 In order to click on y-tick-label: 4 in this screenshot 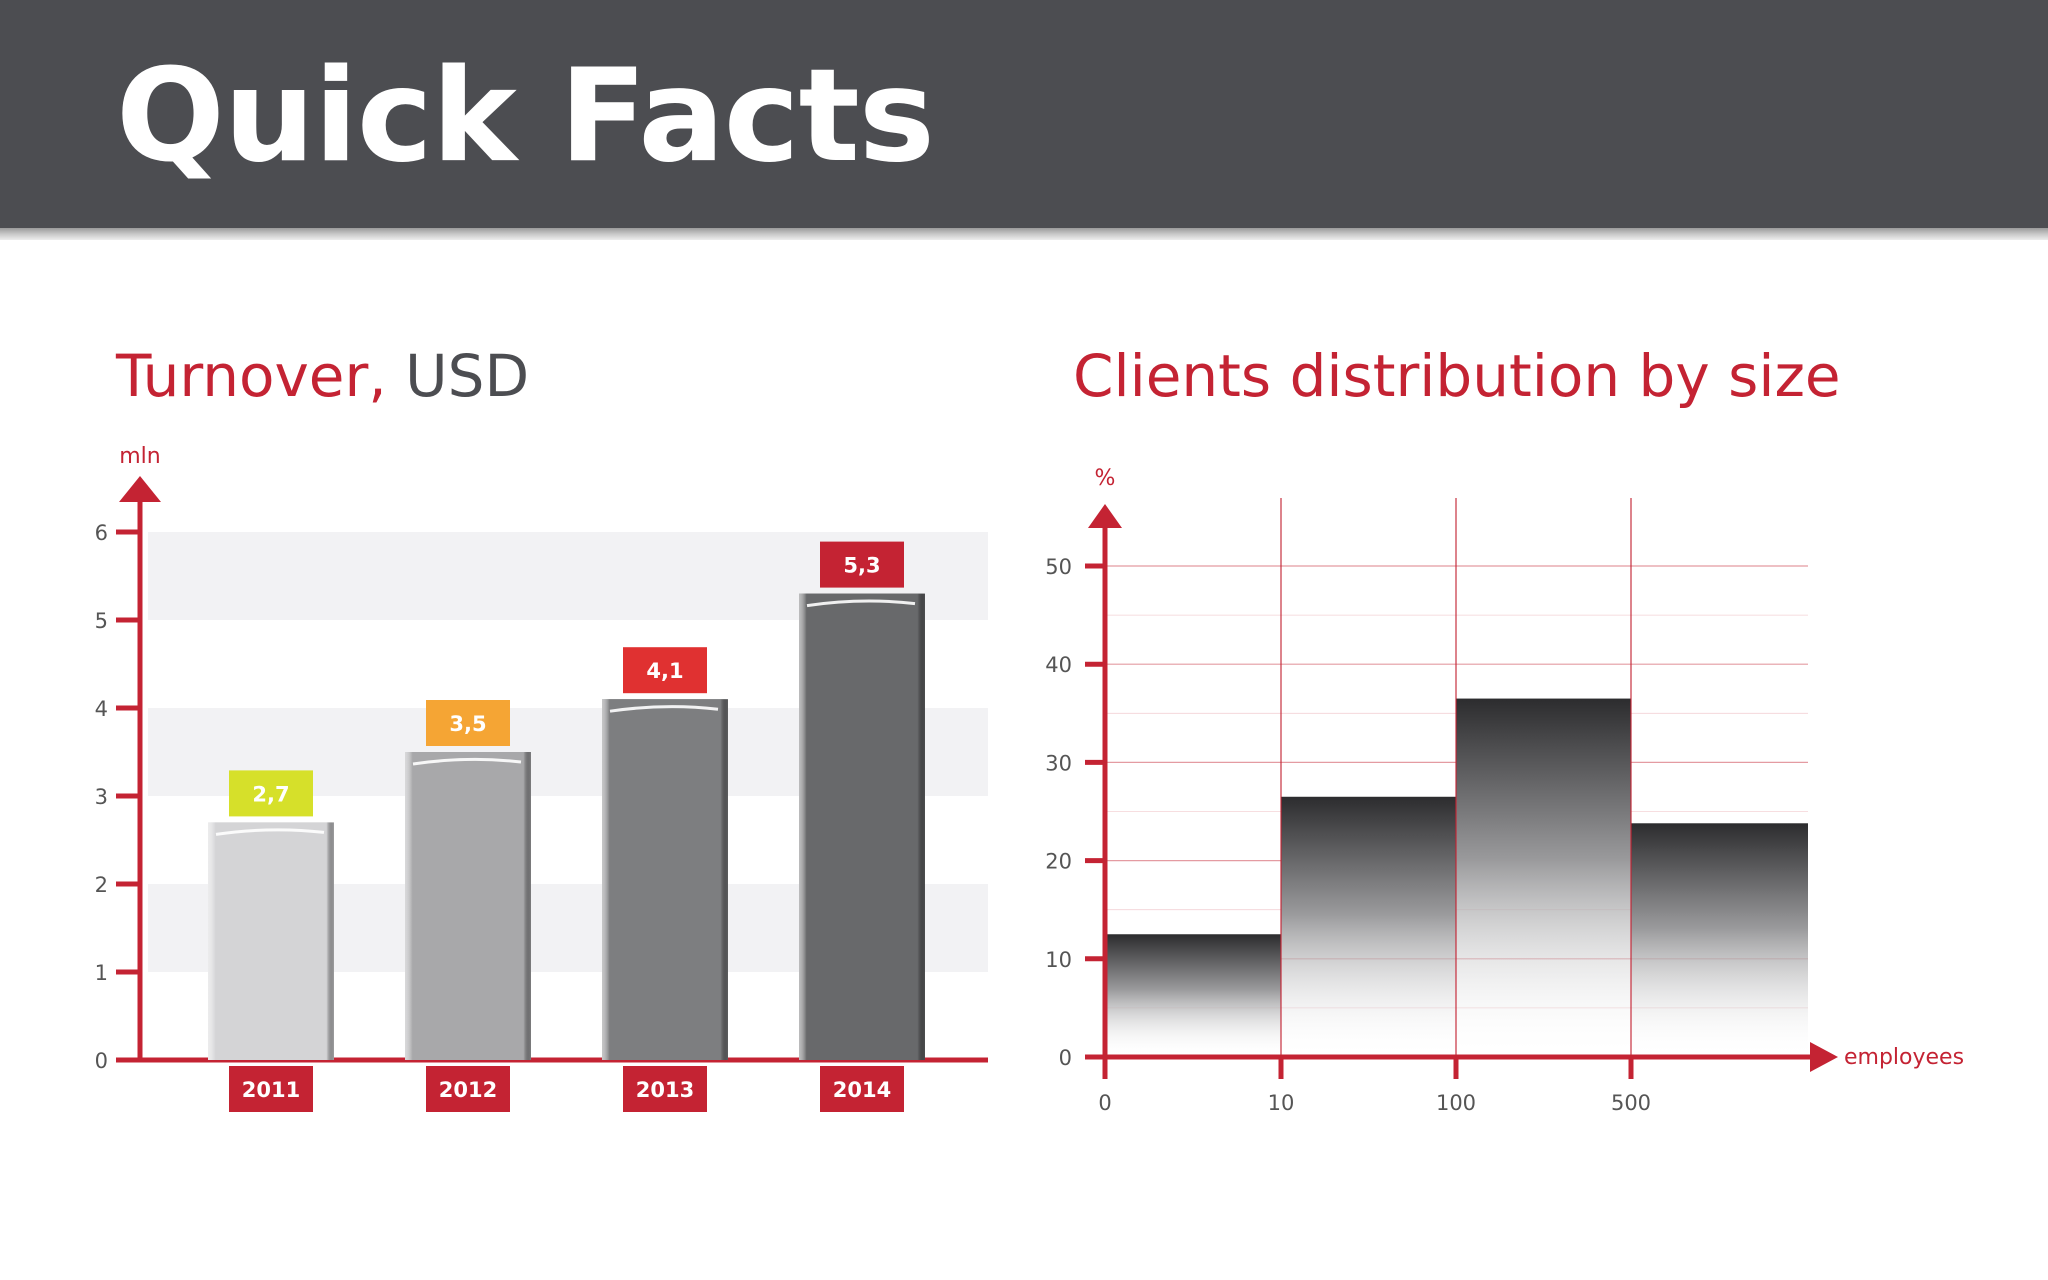, I will do `click(101, 709)`.